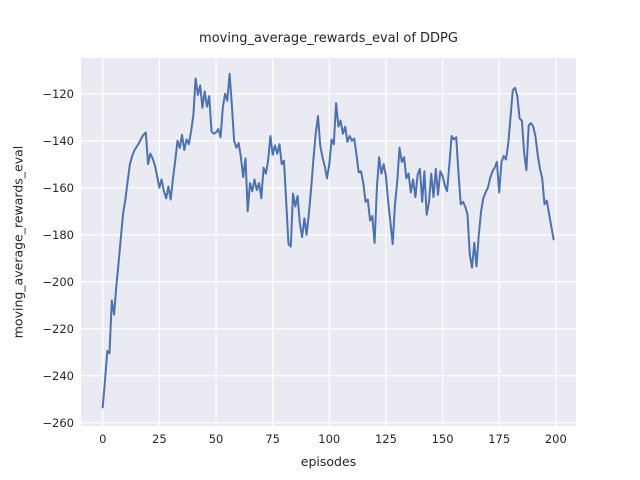  What do you see at coordinates (442, 439) in the screenshot?
I see `x-tick-label-6: 150` at bounding box center [442, 439].